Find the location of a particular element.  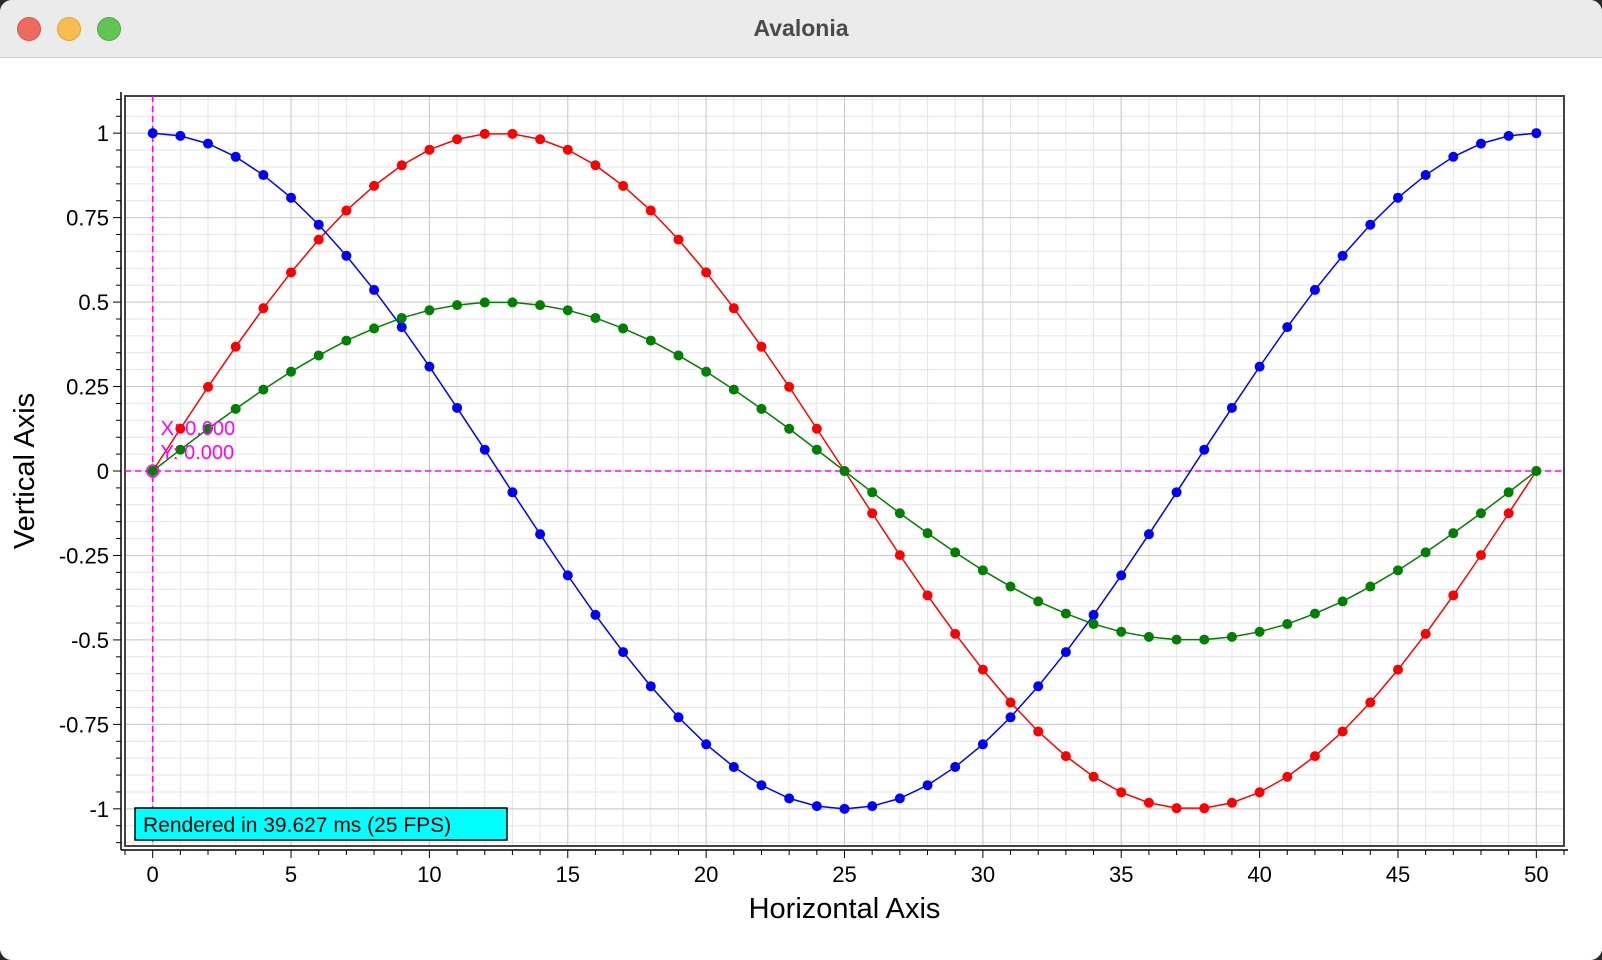

maximize-window-button is located at coordinates (109, 29).